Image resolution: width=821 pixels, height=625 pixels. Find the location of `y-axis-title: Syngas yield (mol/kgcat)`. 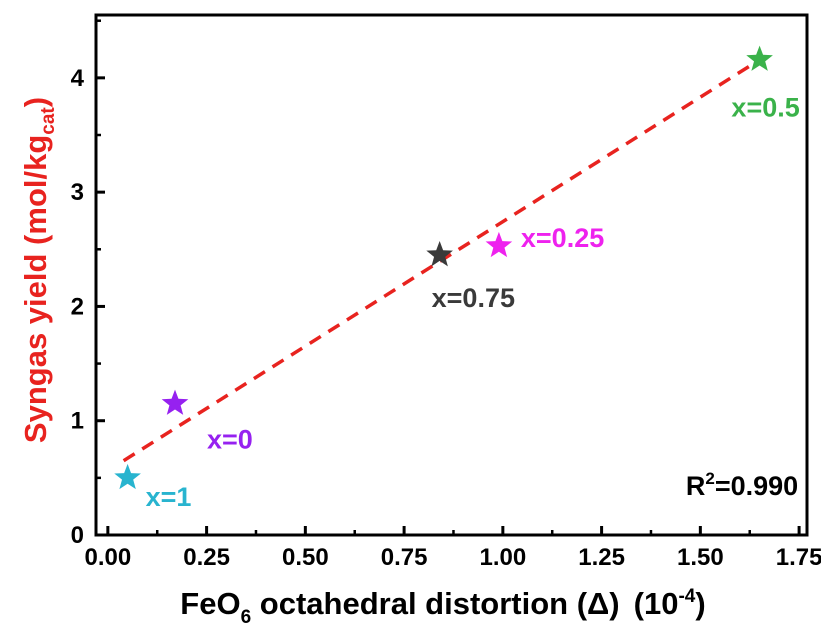

y-axis-title: Syngas yield (mol/kgcat) is located at coordinates (38, 270).